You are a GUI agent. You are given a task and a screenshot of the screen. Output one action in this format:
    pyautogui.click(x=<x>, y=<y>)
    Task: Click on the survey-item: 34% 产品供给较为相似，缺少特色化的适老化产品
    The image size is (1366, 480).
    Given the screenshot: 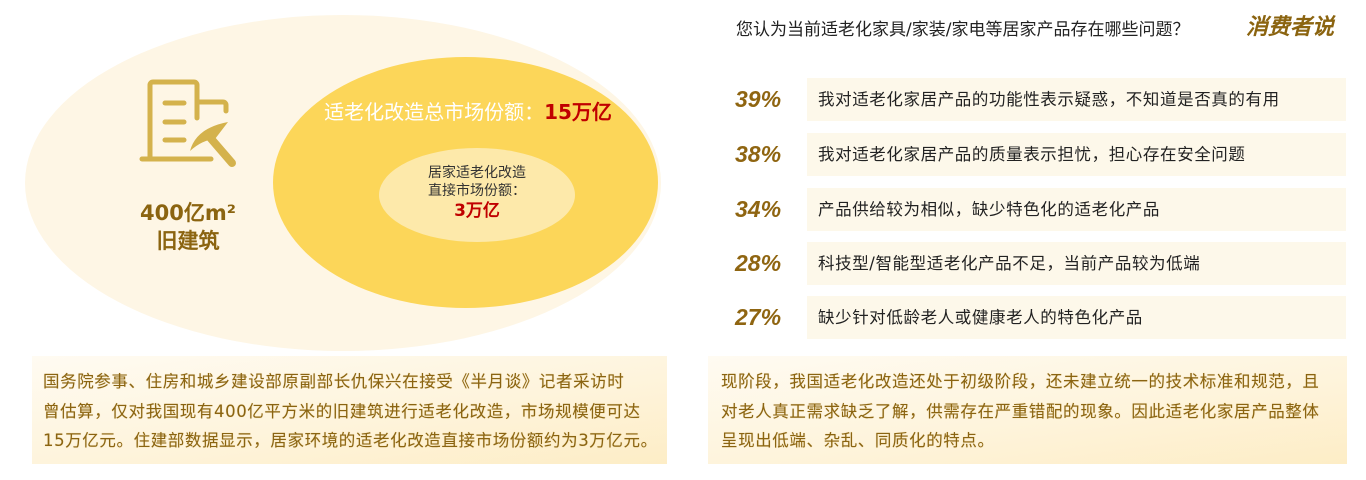 What is the action you would take?
    pyautogui.click(x=1038, y=209)
    